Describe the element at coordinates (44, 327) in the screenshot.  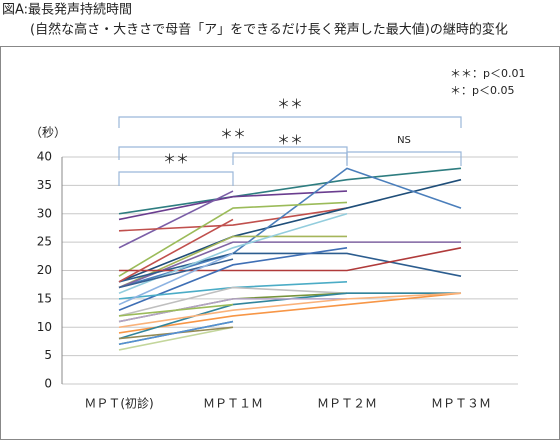
I see `y-tick-label: 10` at that location.